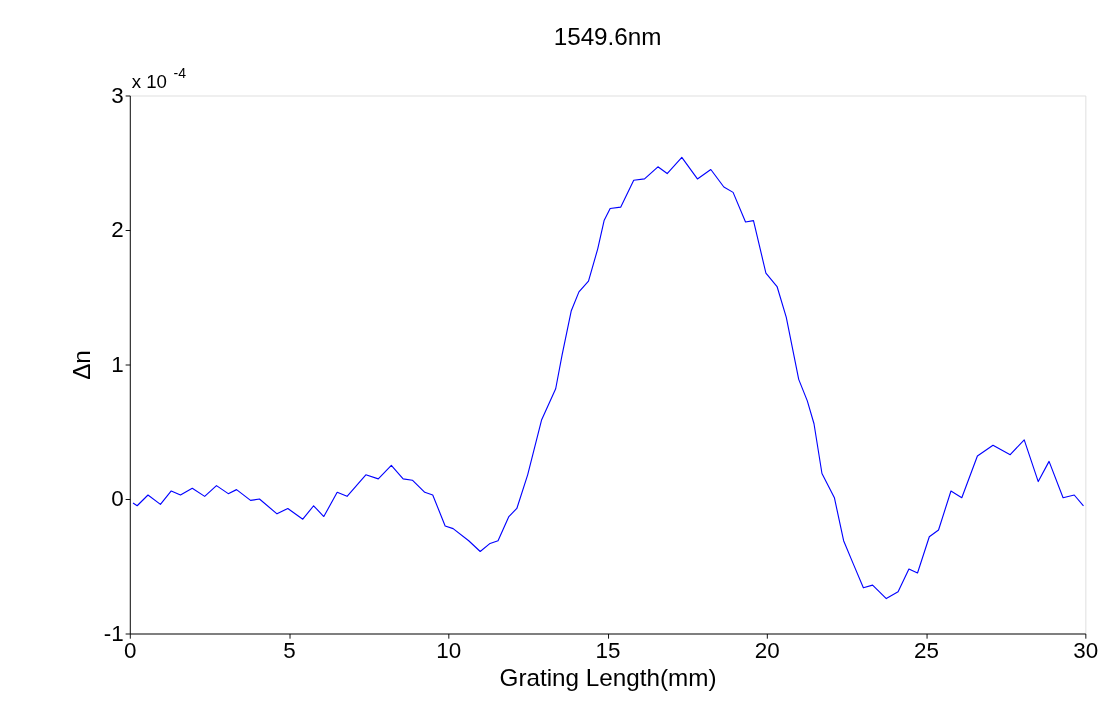 The width and height of the screenshot is (1119, 704). I want to click on chart-title: 1549.6nm, so click(607, 37).